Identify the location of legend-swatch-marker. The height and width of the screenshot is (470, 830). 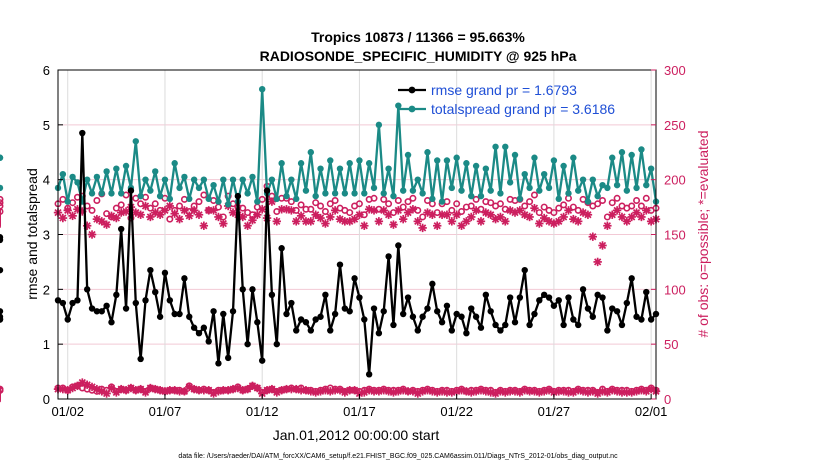
(412, 109).